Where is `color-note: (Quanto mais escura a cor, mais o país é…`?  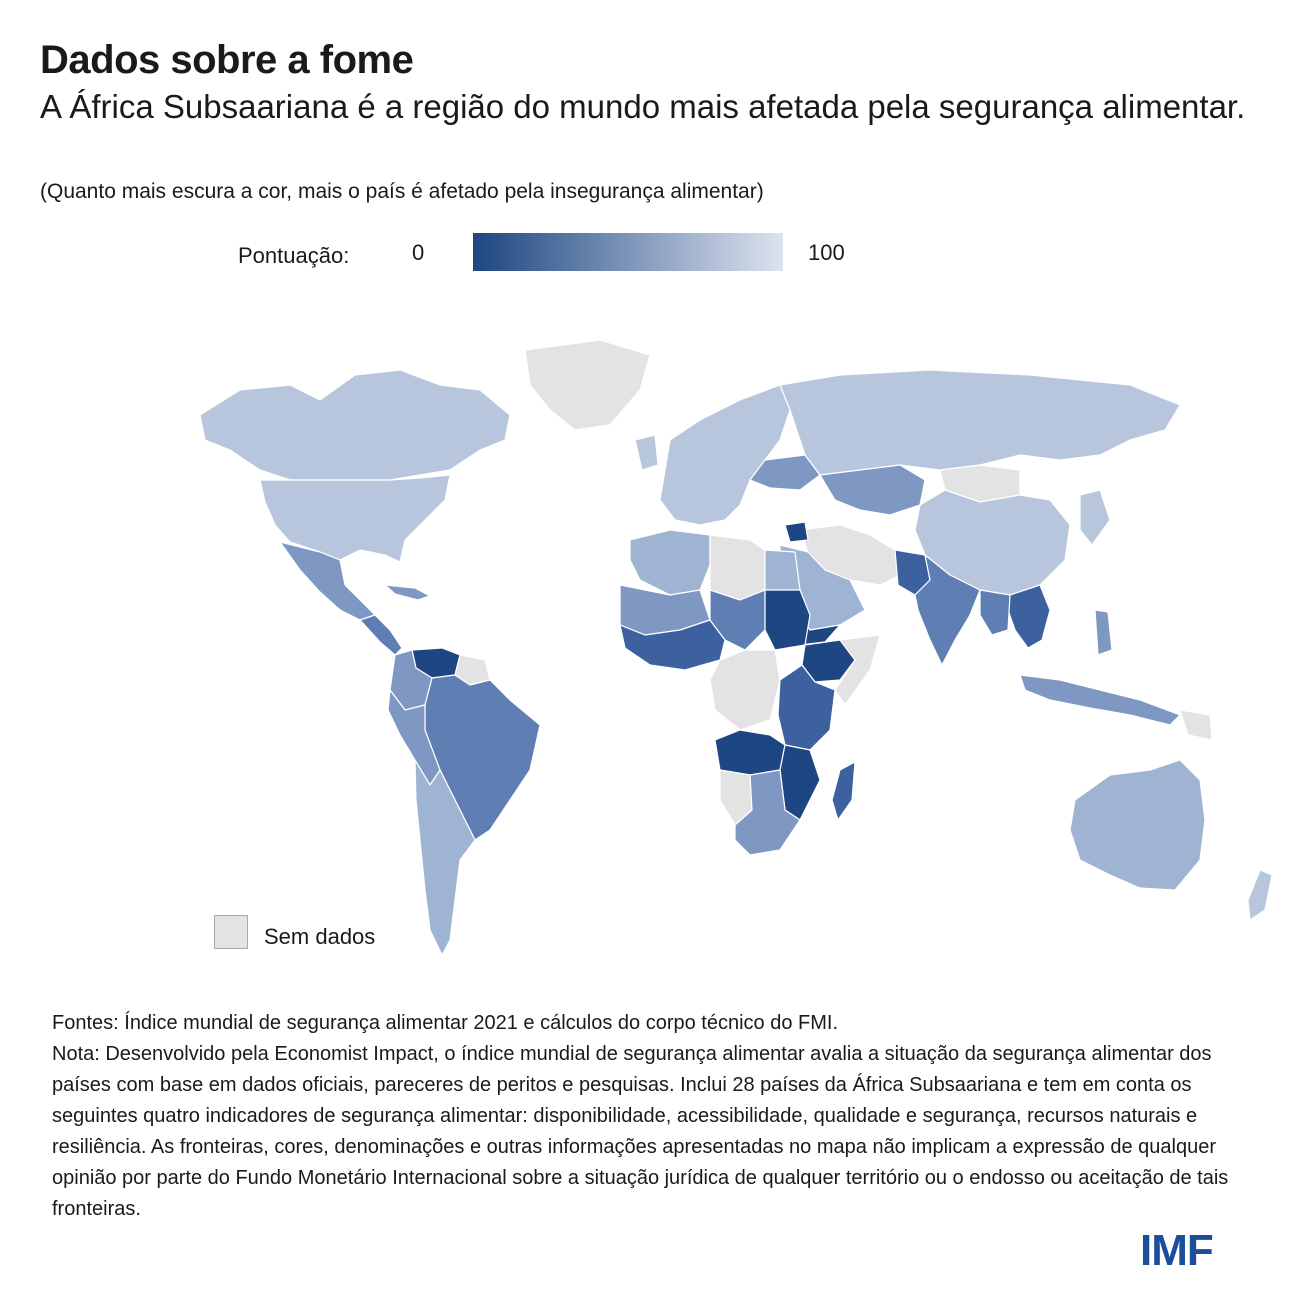
color-note: (Quanto mais escura a cor, mais o país é… is located at coordinates (402, 191).